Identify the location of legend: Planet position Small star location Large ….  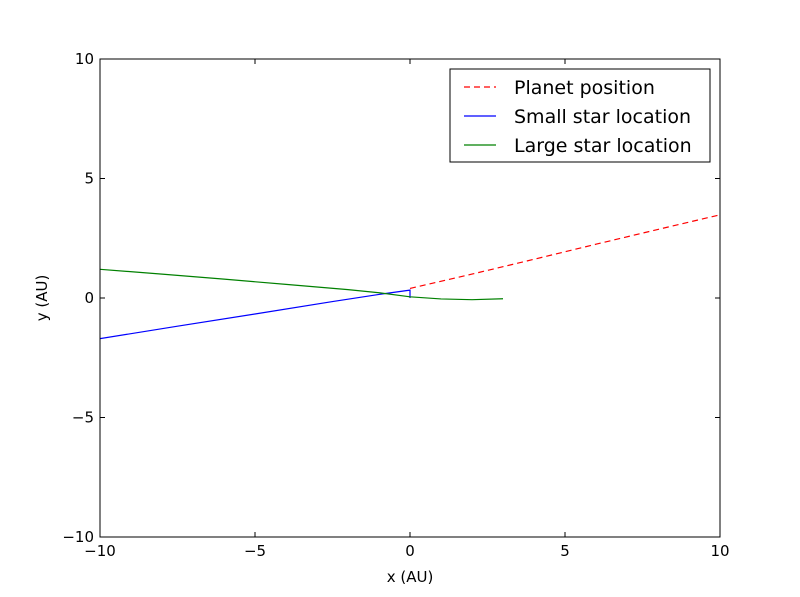
(580, 115).